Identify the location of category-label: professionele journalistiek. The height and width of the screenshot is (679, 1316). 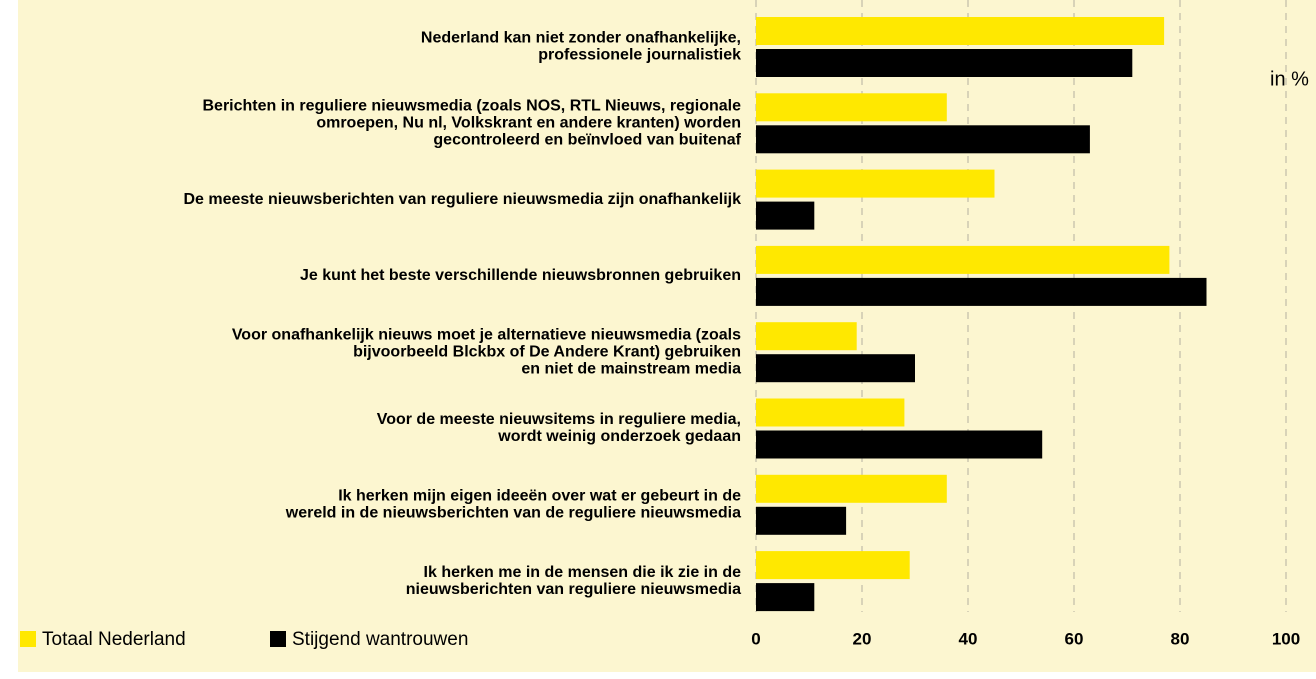
(639, 55).